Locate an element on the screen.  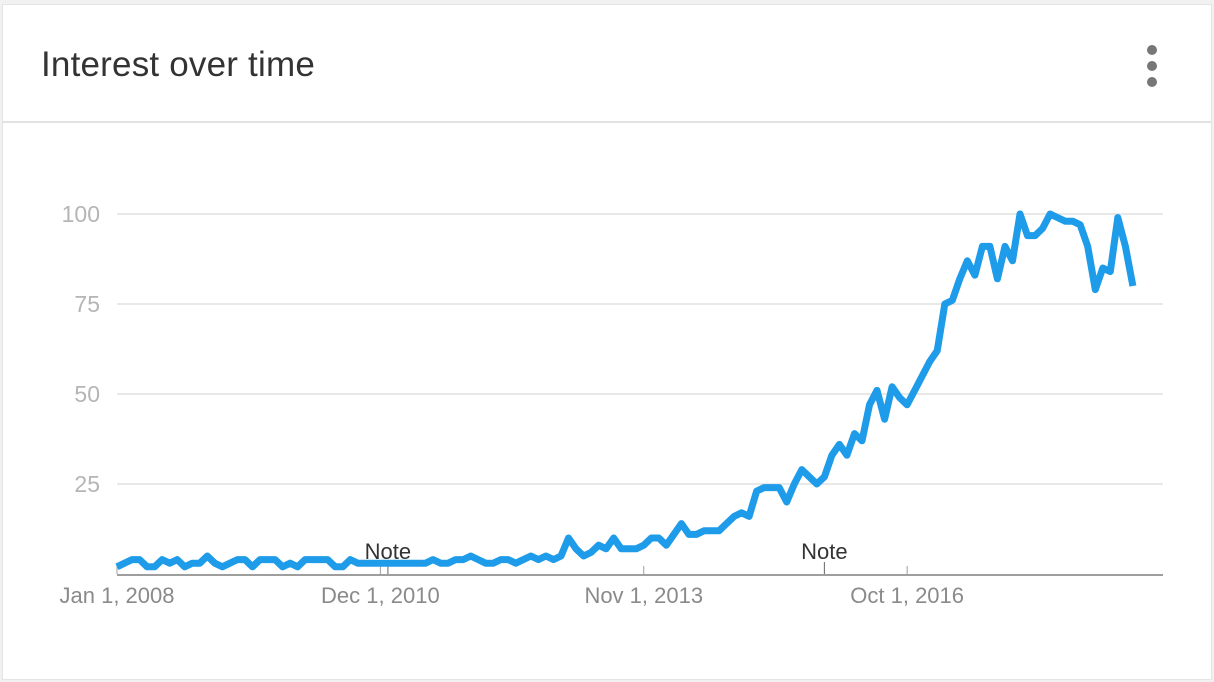
x-tick-label: Oct 1, 2016 is located at coordinates (907, 595).